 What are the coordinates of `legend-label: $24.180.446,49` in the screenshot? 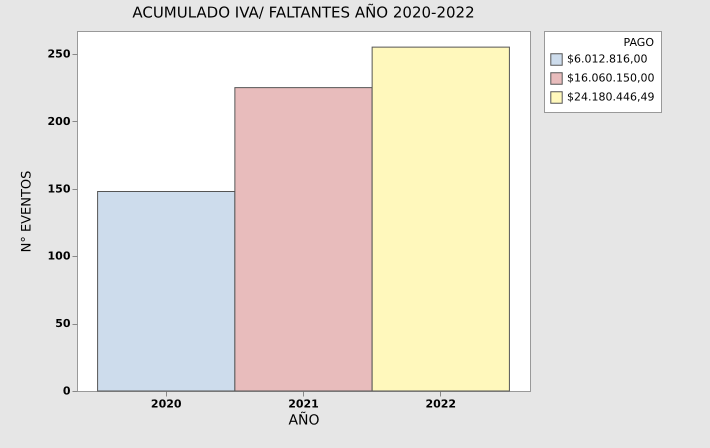 It's located at (610, 97).